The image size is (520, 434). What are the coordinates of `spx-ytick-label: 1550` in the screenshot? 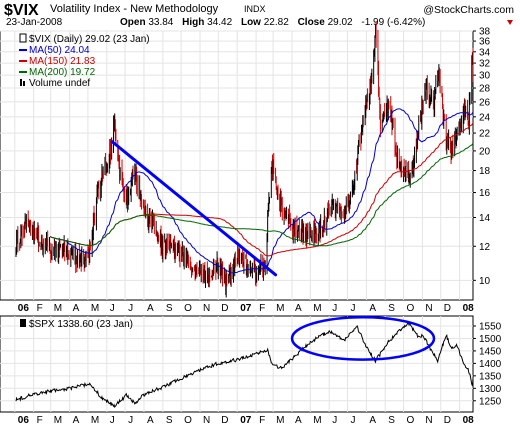 It's located at (490, 326).